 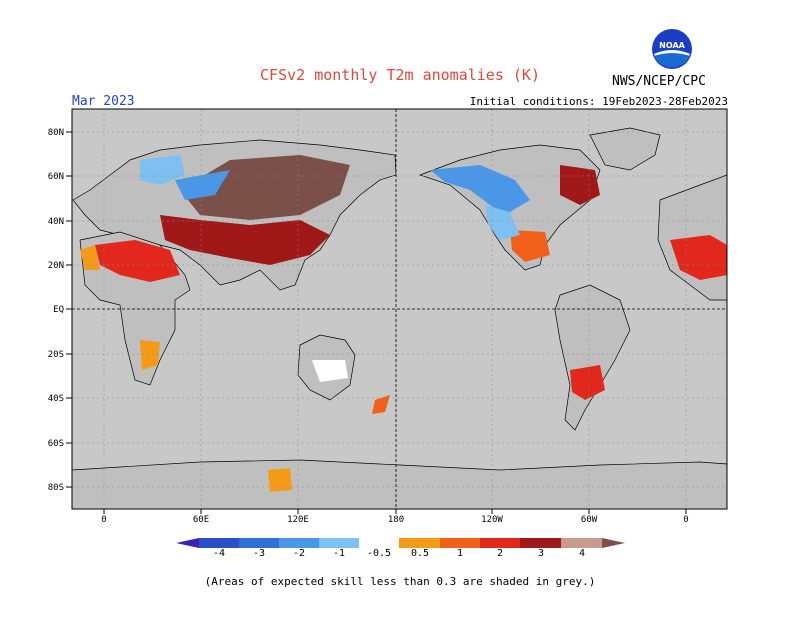 I want to click on lon-label: 120W, so click(x=492, y=520).